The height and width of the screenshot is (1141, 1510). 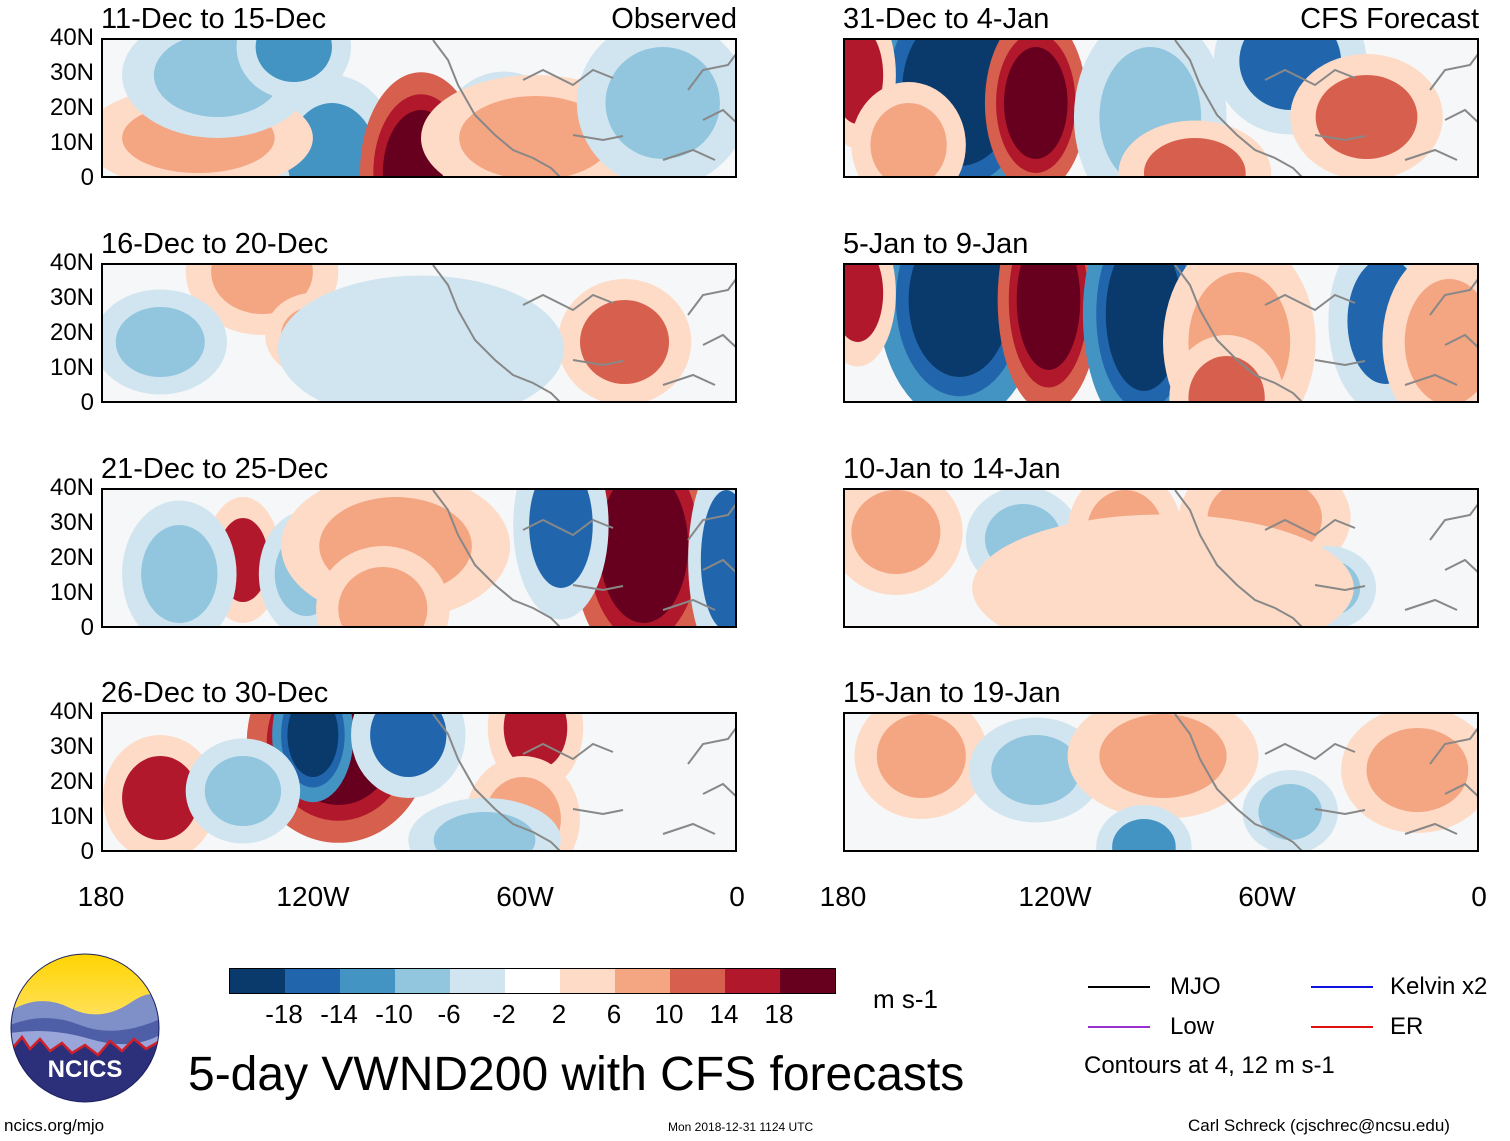 I want to click on legend-kelvin: Kelvin x2, so click(x=1439, y=986).